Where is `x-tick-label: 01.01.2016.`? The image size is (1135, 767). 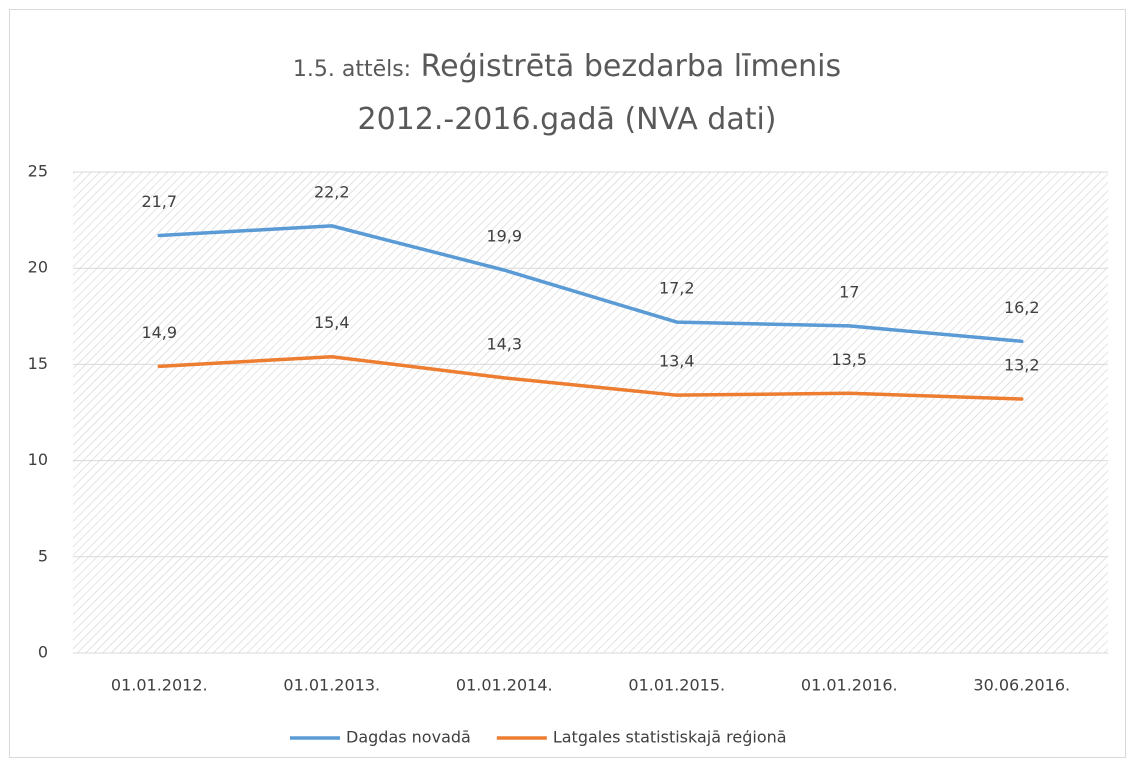 x-tick-label: 01.01.2016. is located at coordinates (849, 685).